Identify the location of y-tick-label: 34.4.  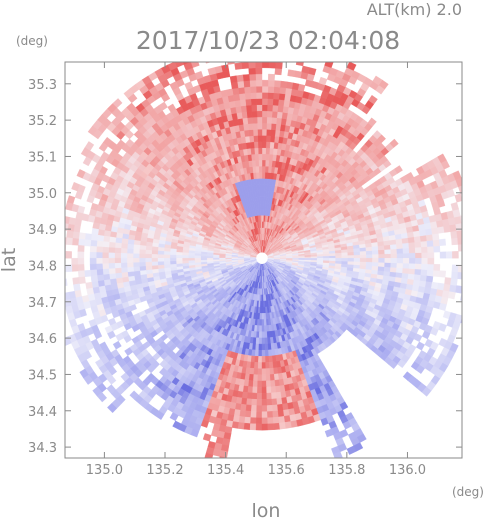
(42, 412).